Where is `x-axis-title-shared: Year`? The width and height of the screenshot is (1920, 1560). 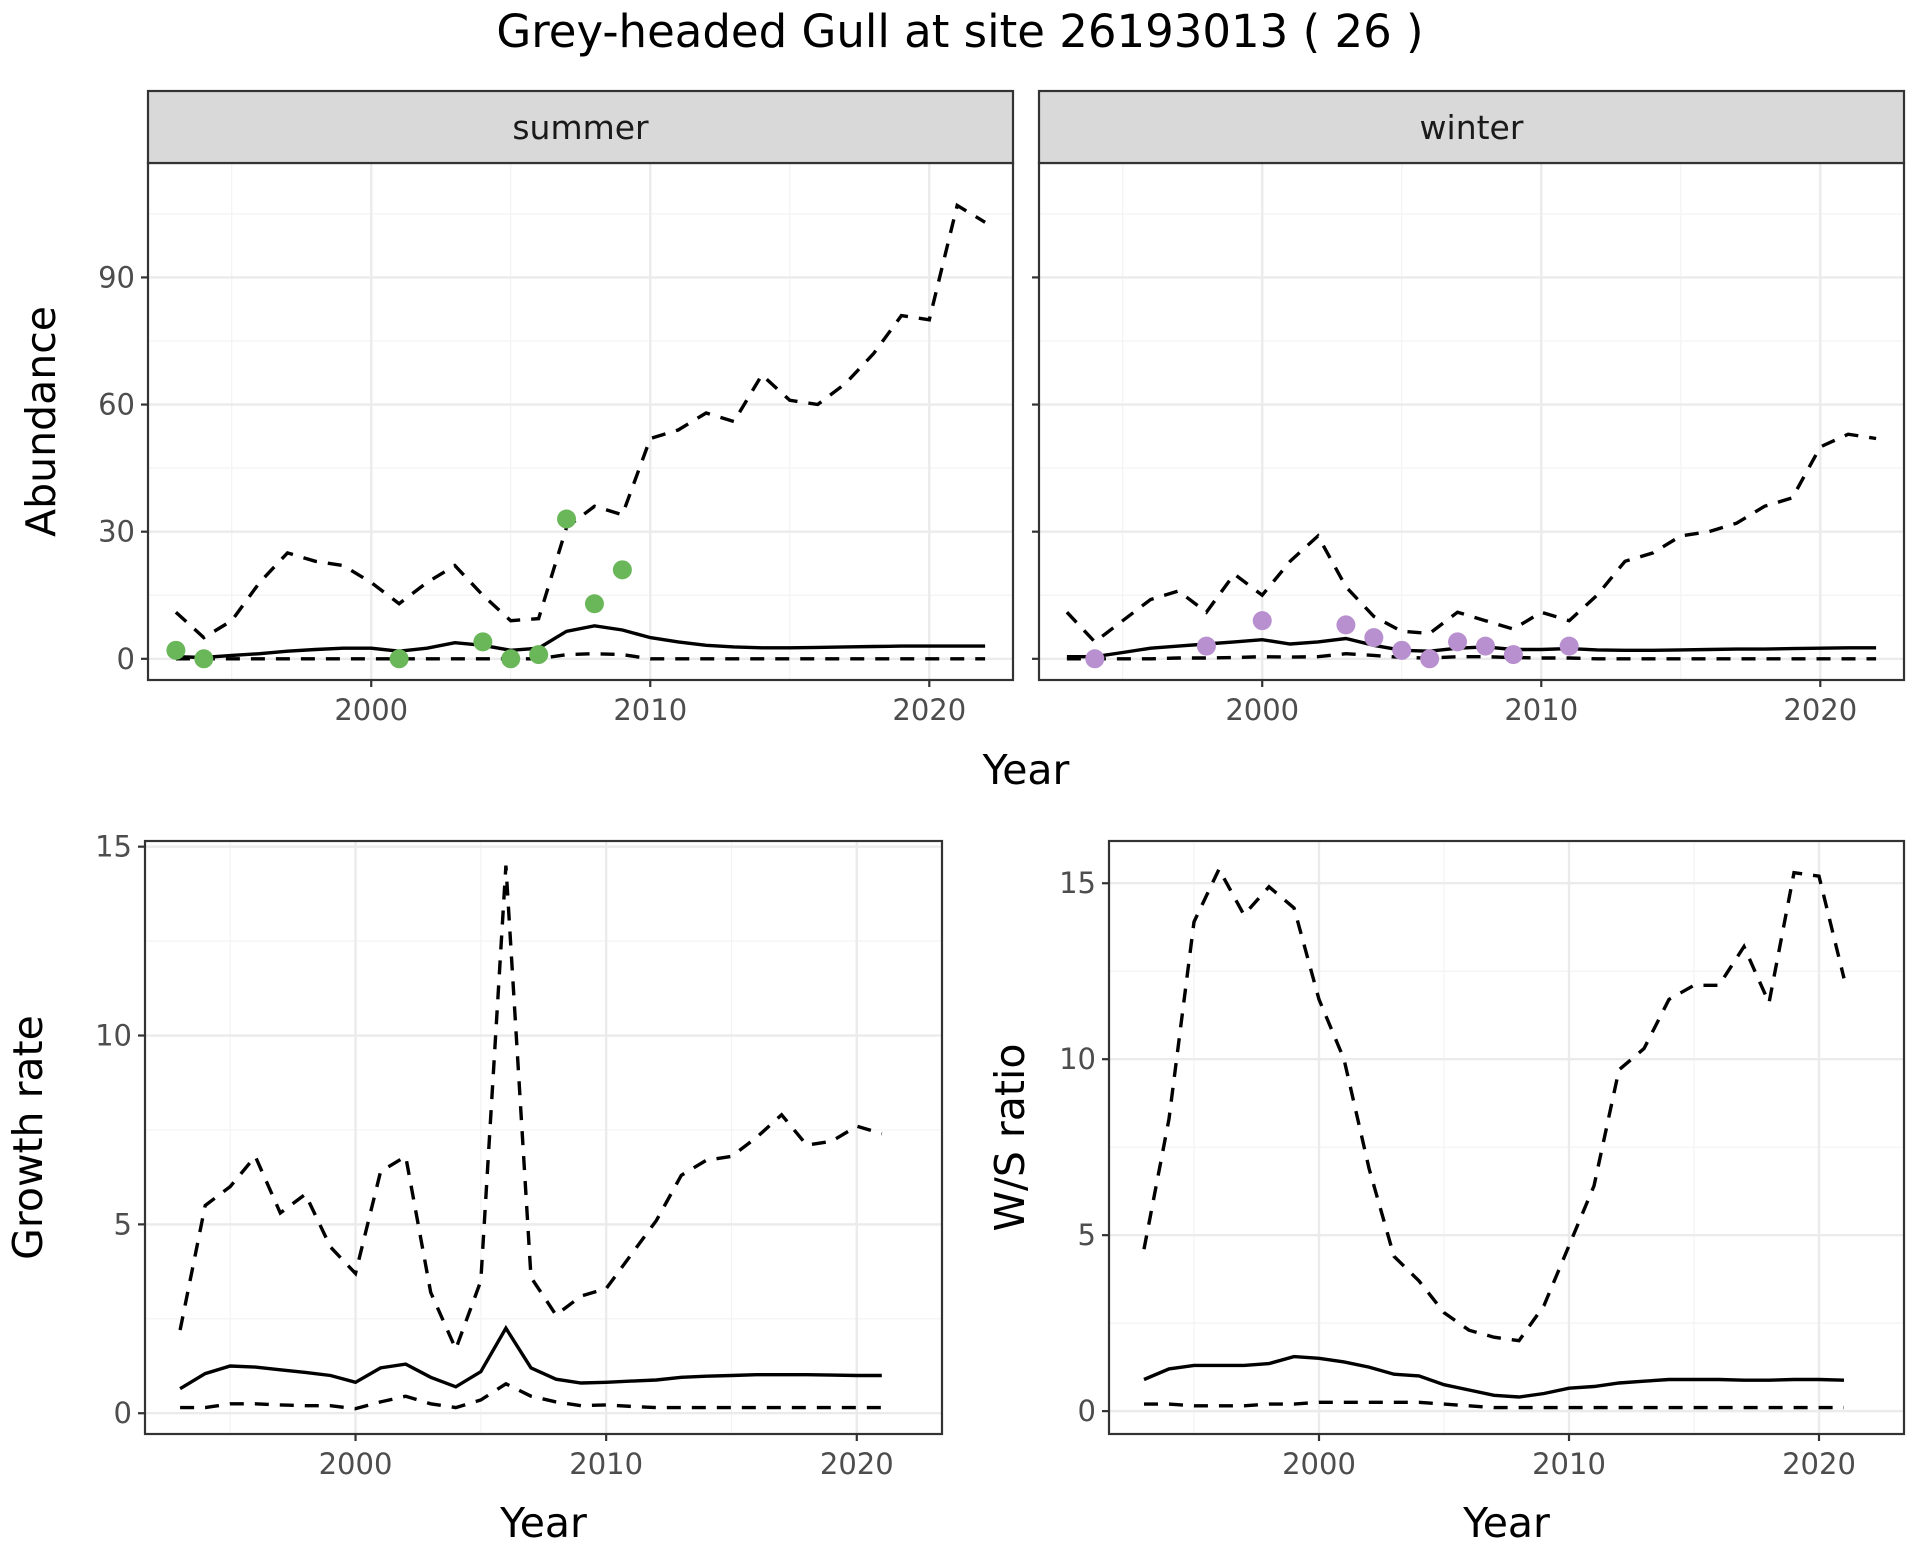
x-axis-title-shared: Year is located at coordinates (1026, 770).